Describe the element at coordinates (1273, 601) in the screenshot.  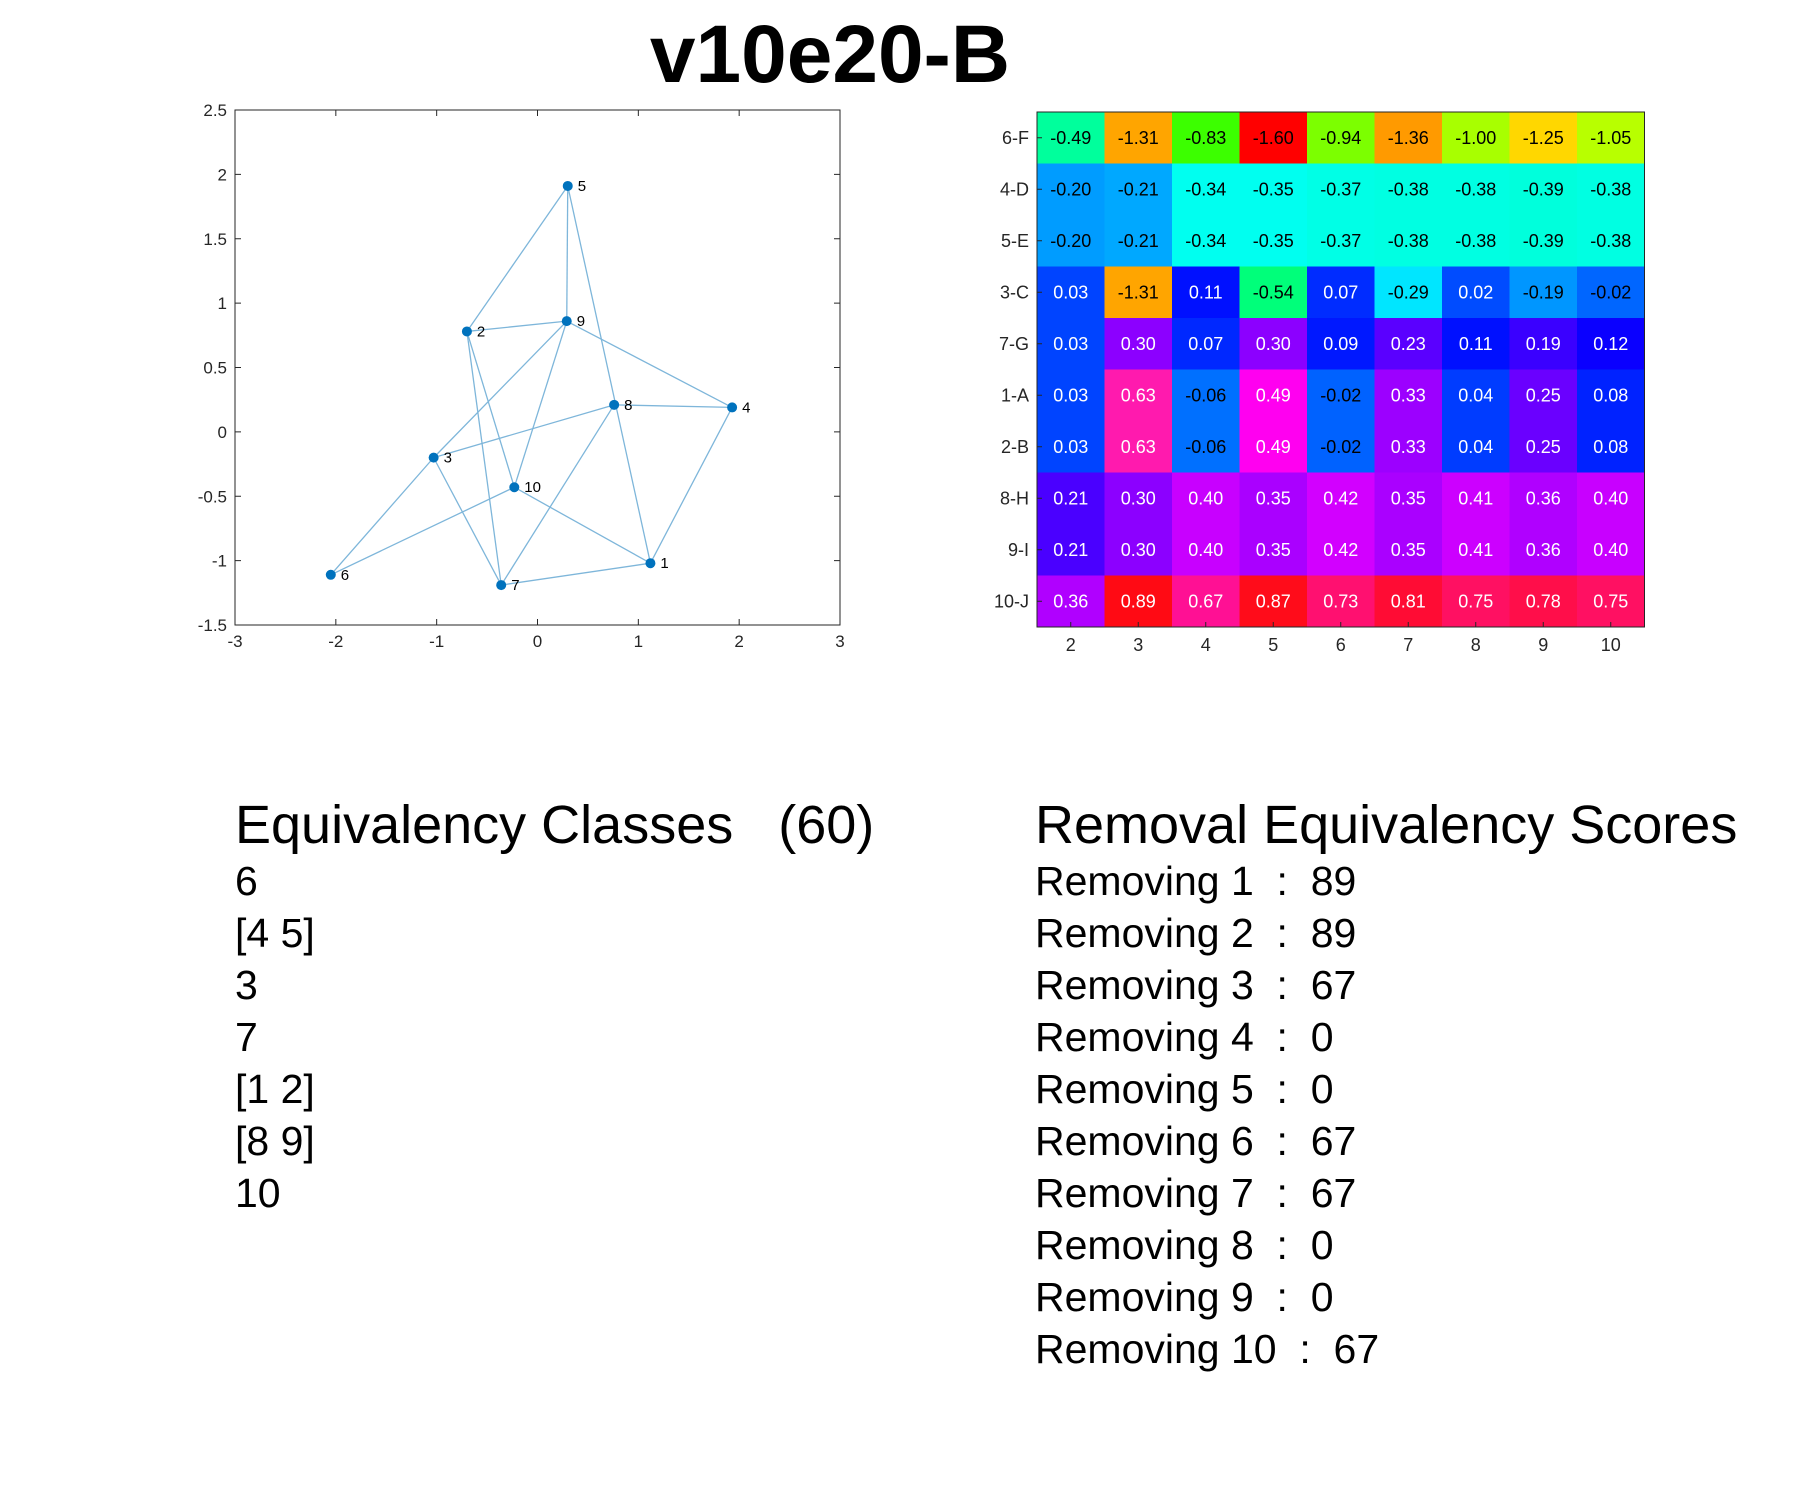
I see `heatmap-cell-value: 0.87` at that location.